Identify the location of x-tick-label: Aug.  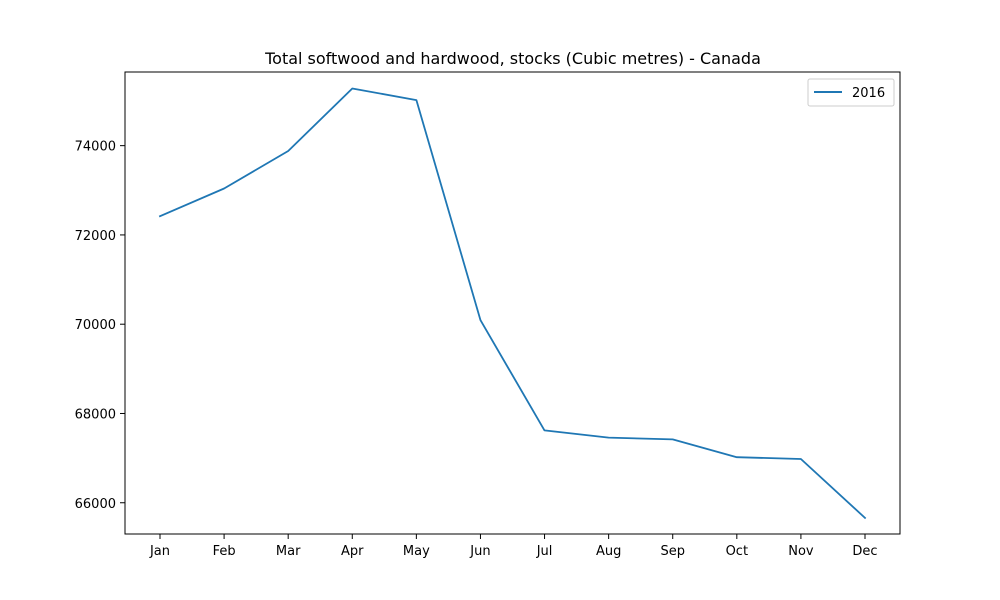
(608, 551).